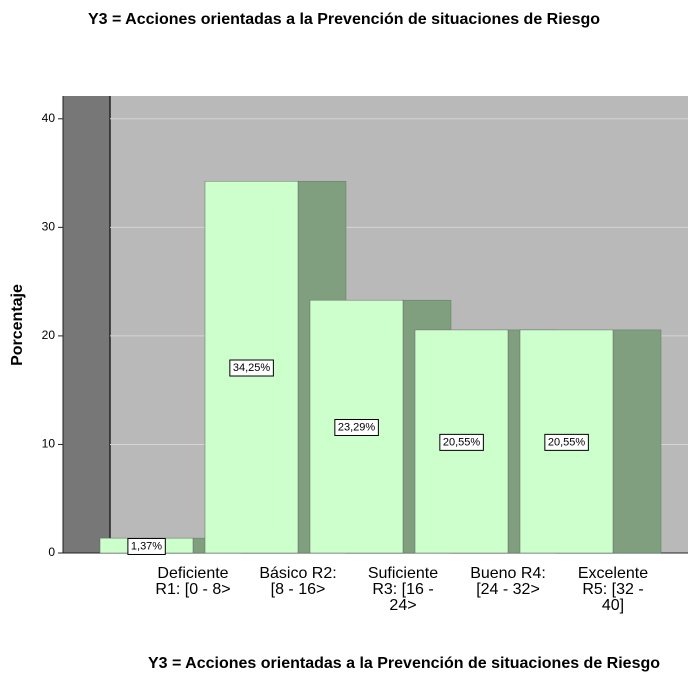 Image resolution: width=688 pixels, height=675 pixels. What do you see at coordinates (508, 581) in the screenshot?
I see `x-tick-label: Bueno R4: [24 - 32>` at bounding box center [508, 581].